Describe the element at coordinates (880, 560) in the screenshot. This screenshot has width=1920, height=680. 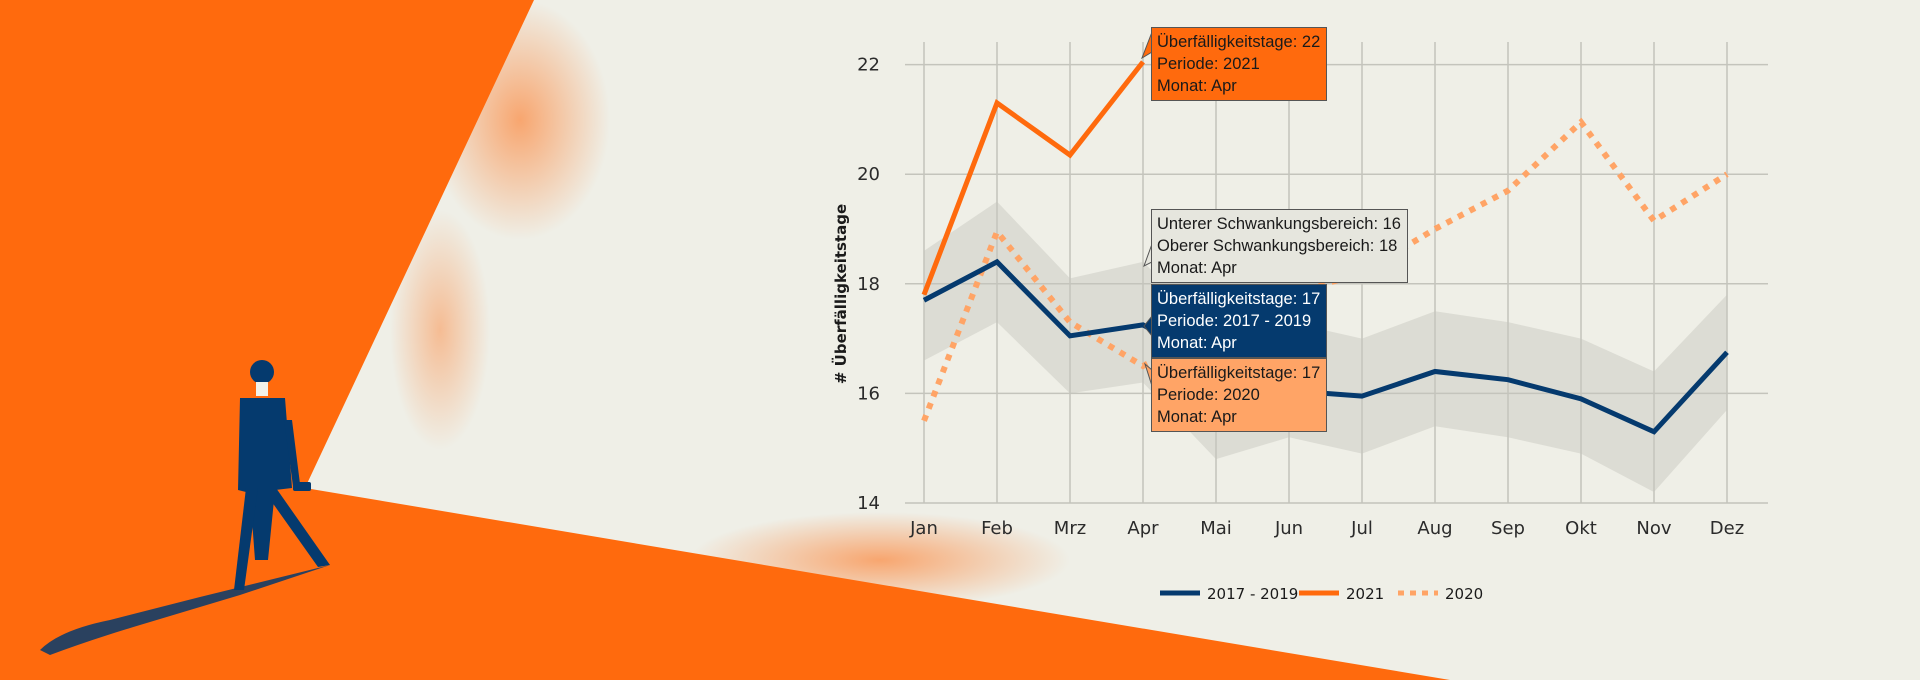
I see `spray-bottom` at that location.